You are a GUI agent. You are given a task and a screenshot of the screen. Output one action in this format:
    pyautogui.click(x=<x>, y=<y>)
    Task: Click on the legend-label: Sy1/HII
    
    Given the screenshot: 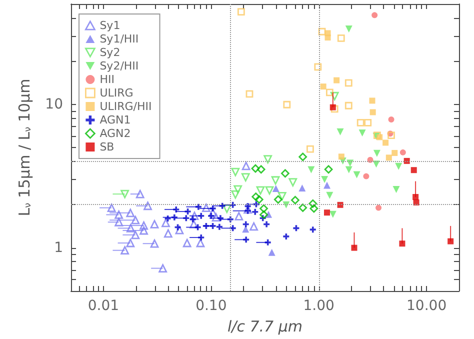 What is the action you would take?
    pyautogui.click(x=119, y=39)
    